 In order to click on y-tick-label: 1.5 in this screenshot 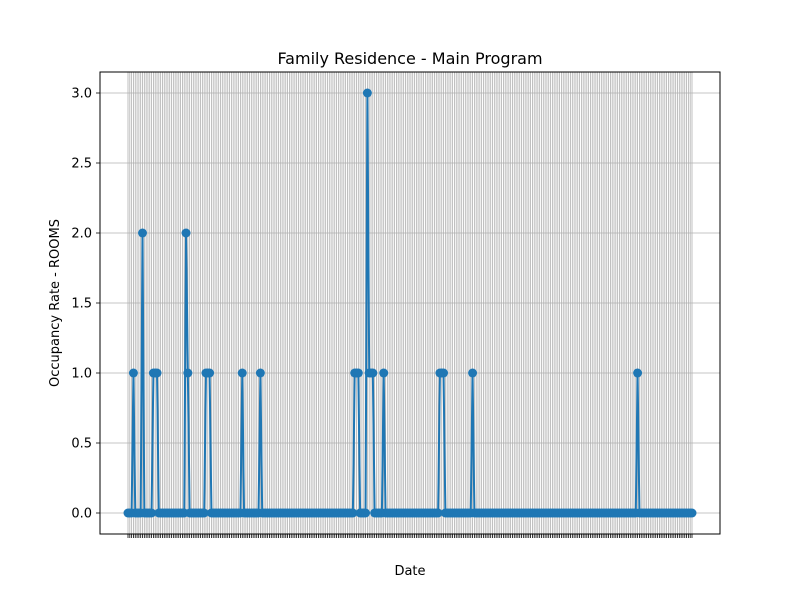, I will do `click(81, 304)`.